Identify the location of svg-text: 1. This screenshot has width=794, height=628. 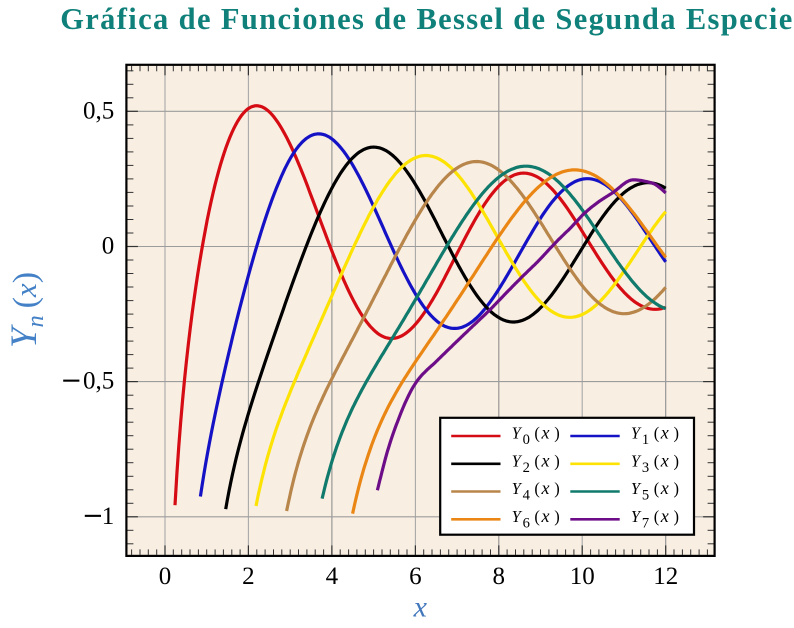
(108, 516).